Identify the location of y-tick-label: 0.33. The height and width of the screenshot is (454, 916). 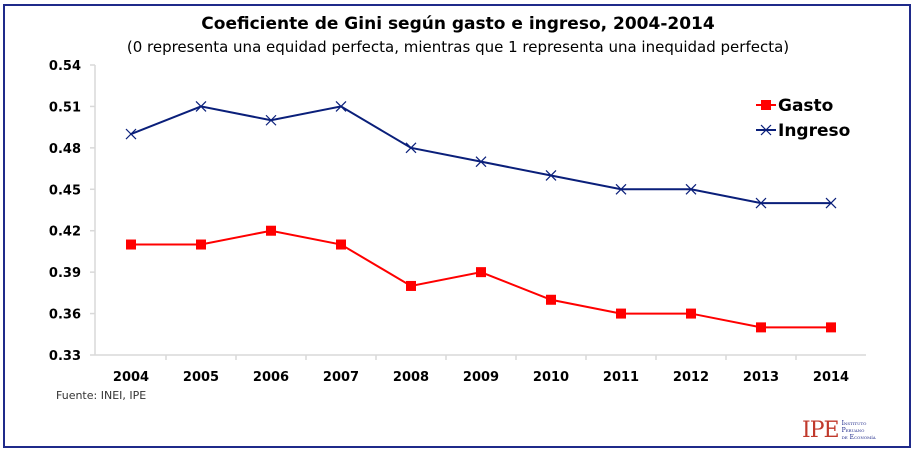
(65, 356).